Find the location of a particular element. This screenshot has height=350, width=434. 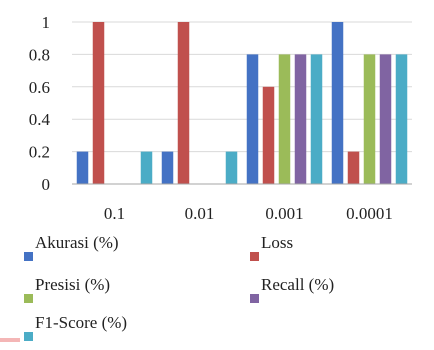

x-tick-label: 0.001 is located at coordinates (284, 213).